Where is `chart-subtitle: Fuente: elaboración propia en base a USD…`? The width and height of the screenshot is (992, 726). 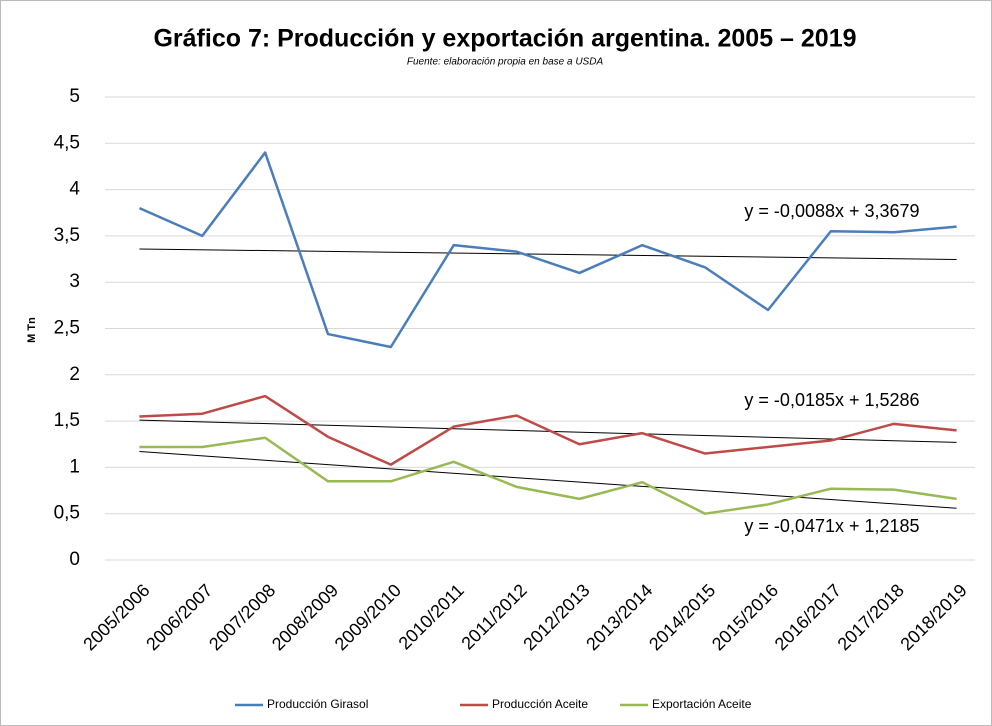 chart-subtitle: Fuente: elaboración propia en base a USD… is located at coordinates (505, 62).